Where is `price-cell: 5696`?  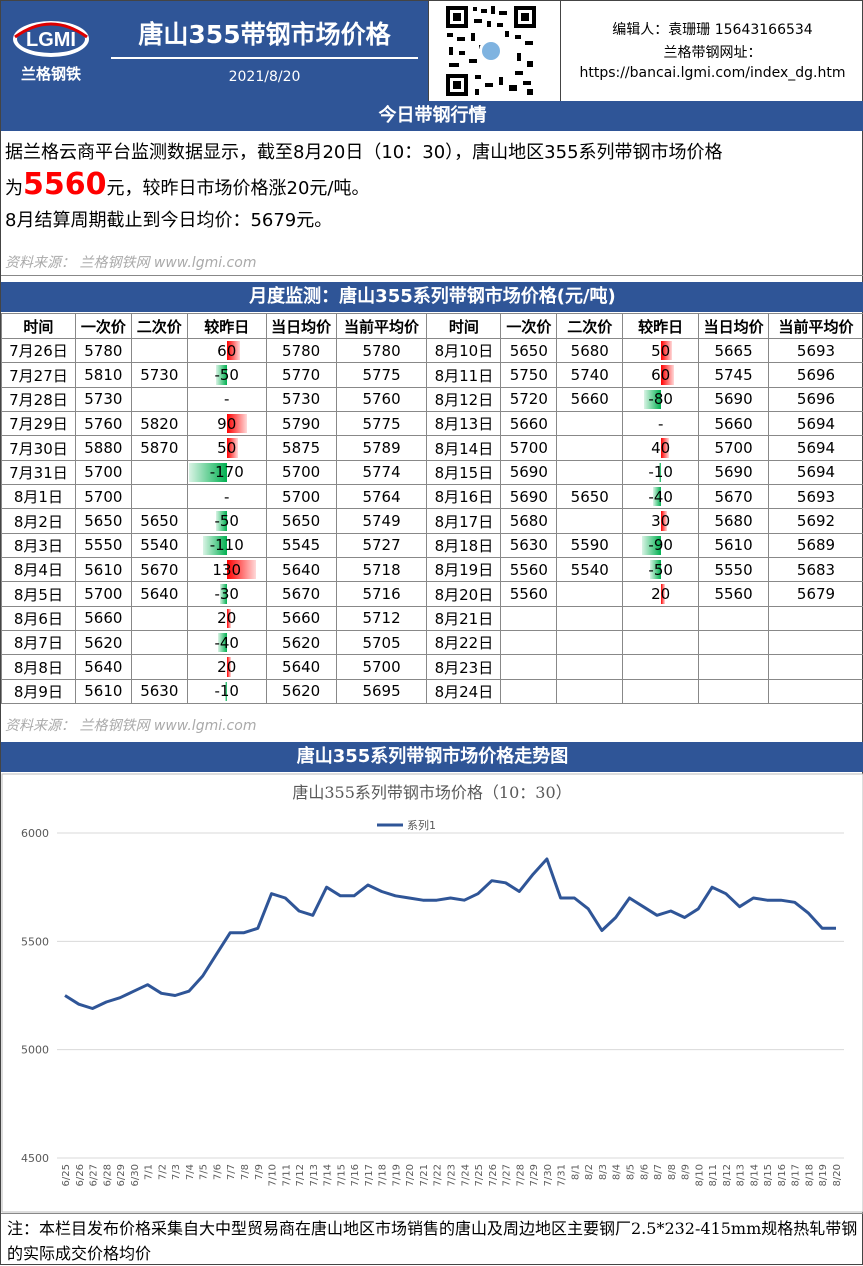 price-cell: 5696 is located at coordinates (816, 375).